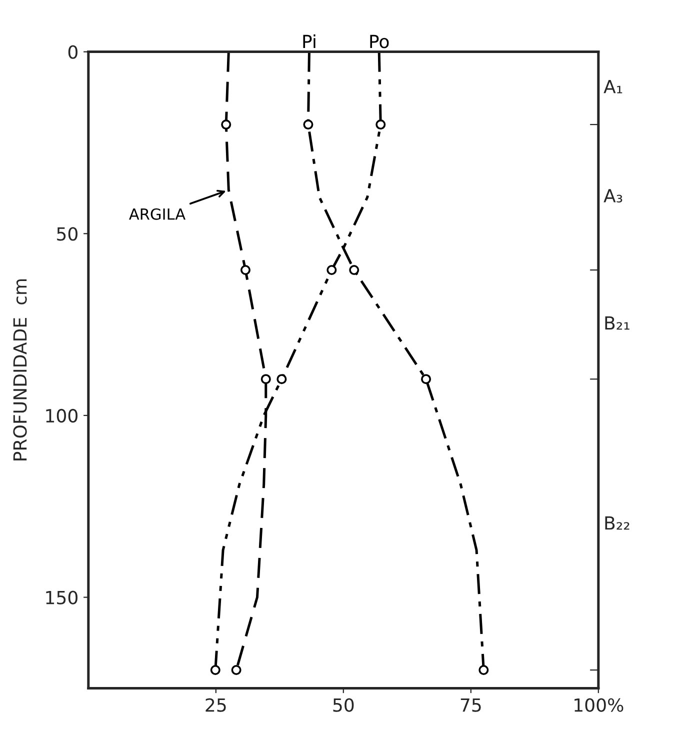 The height and width of the screenshot is (740, 680). What do you see at coordinates (617, 323) in the screenshot?
I see `text: B₂₁` at bounding box center [617, 323].